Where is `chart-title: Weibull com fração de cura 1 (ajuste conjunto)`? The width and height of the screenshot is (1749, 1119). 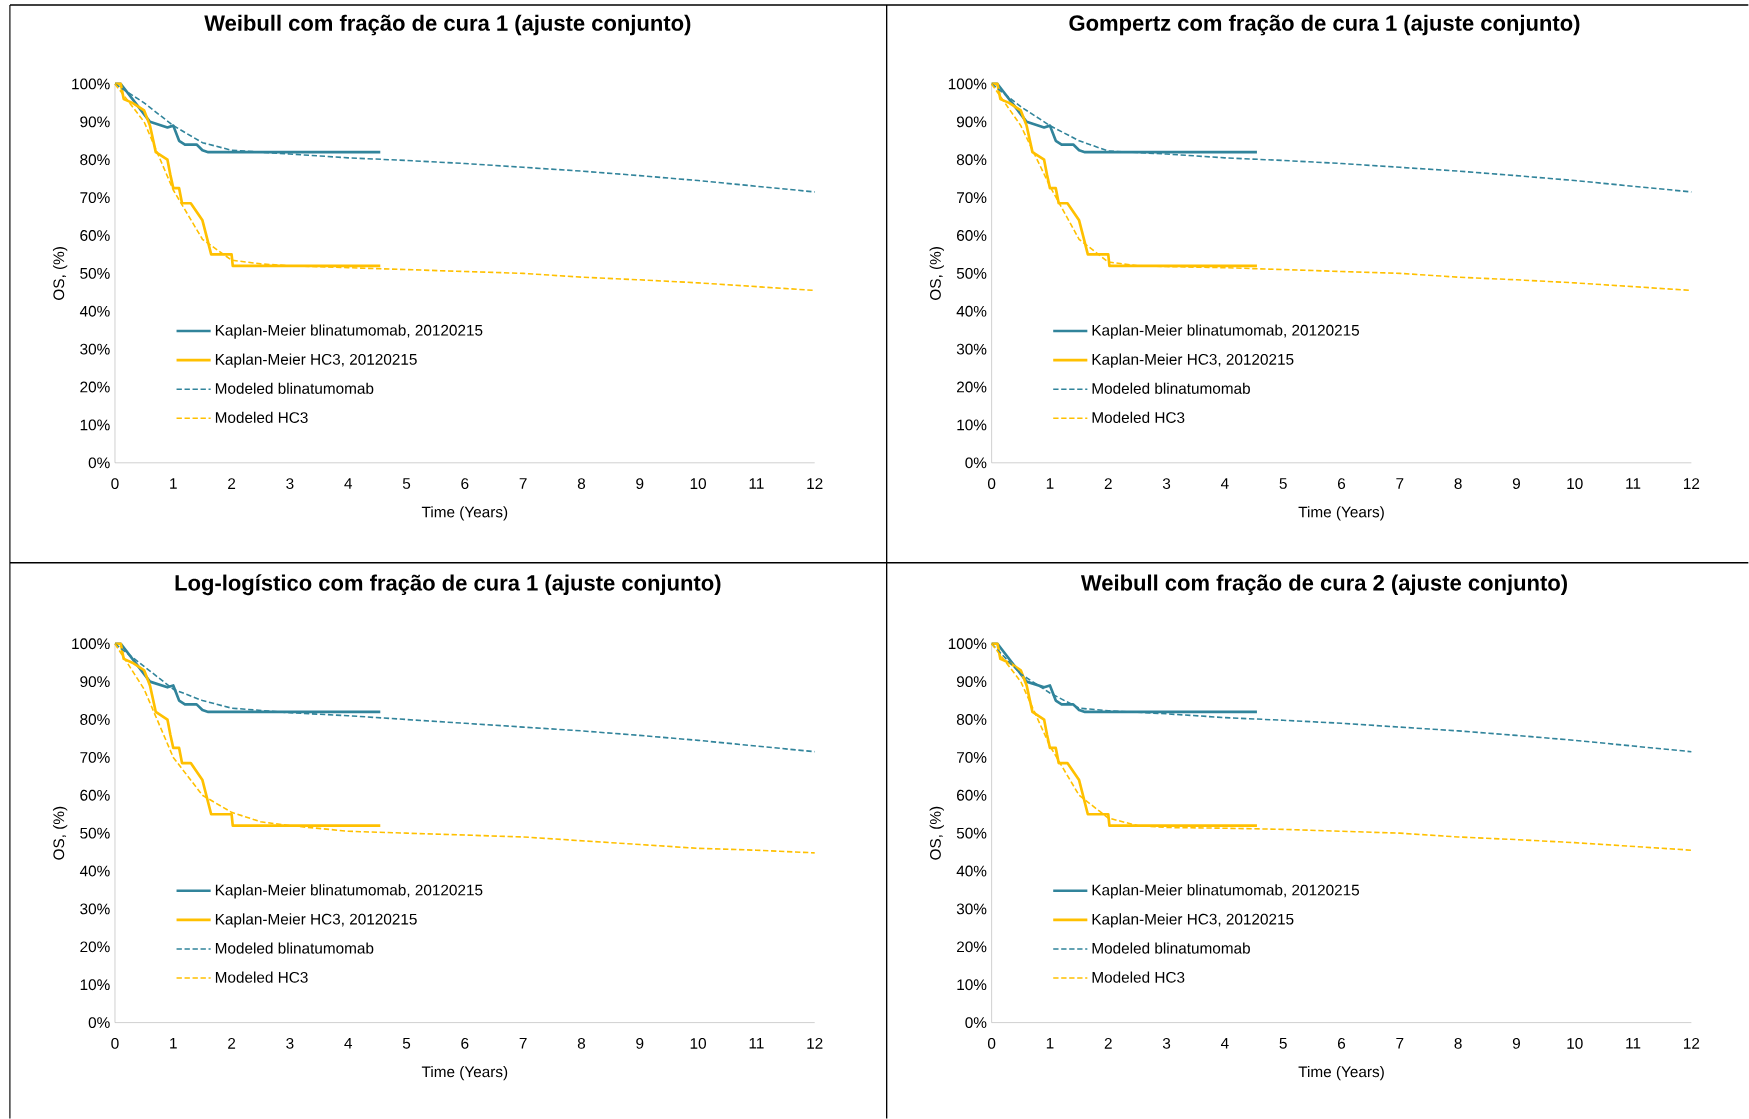
chart-title: Weibull com fração de cura 1 (ajuste conjunto) is located at coordinates (447, 25).